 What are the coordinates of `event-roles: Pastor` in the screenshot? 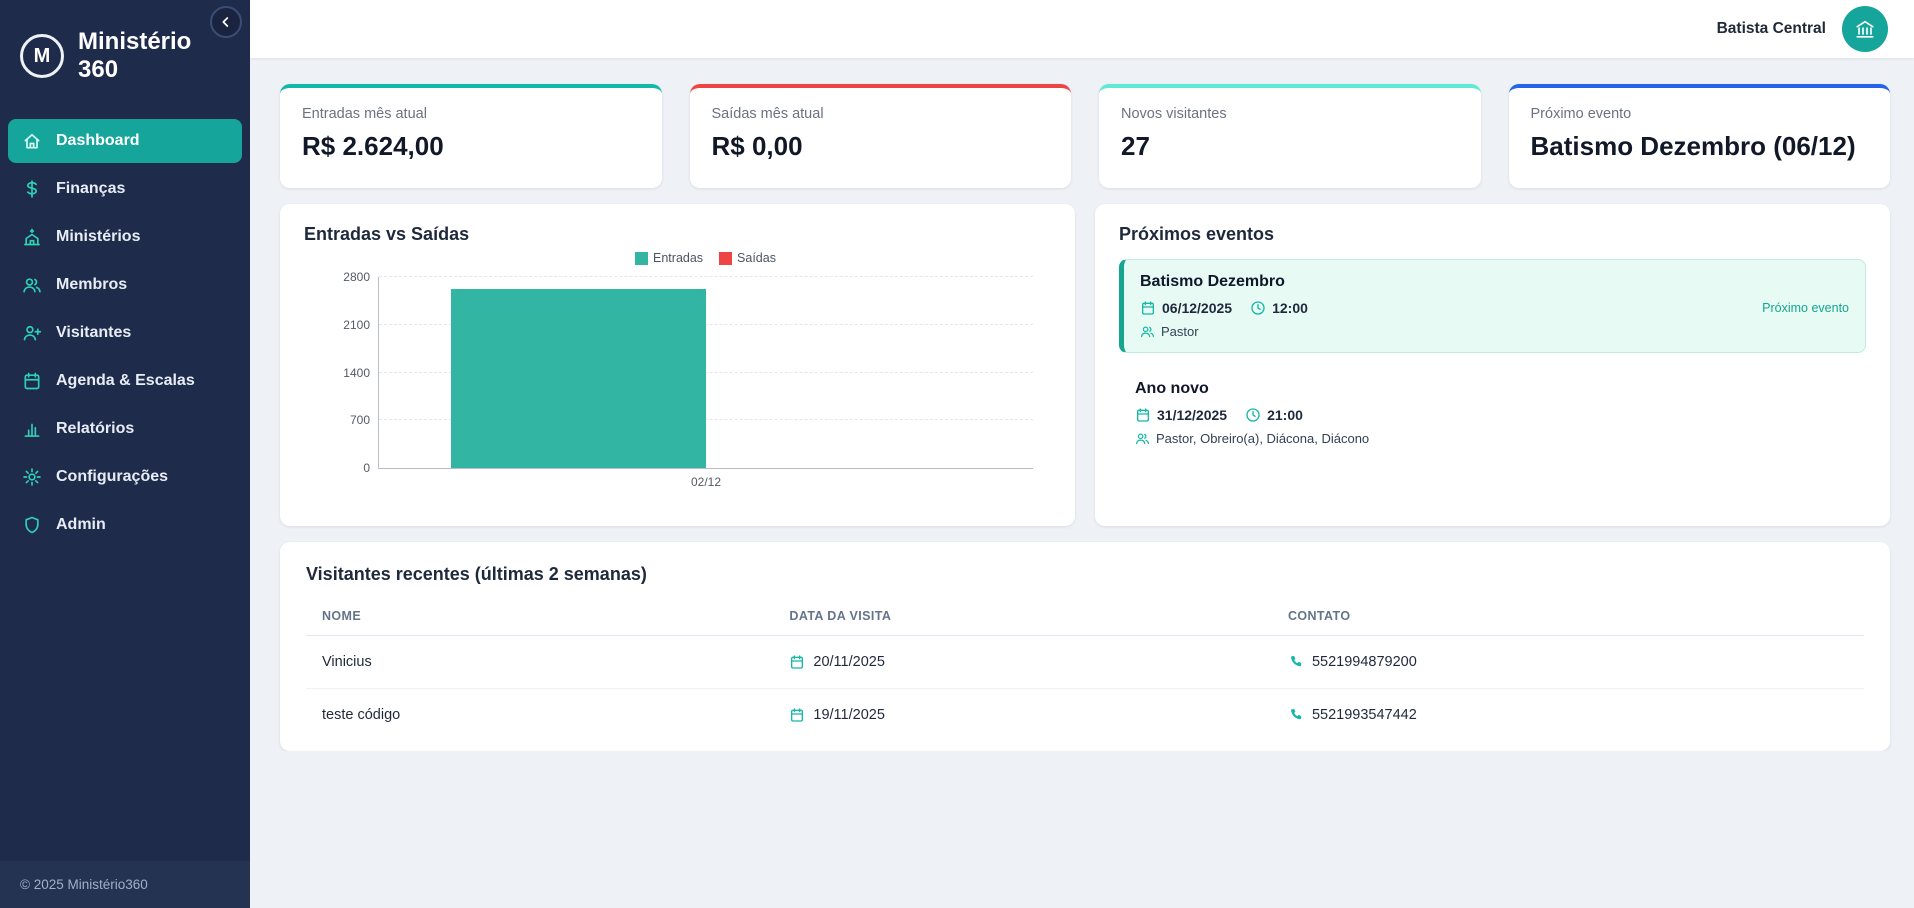 It's located at (1494, 331).